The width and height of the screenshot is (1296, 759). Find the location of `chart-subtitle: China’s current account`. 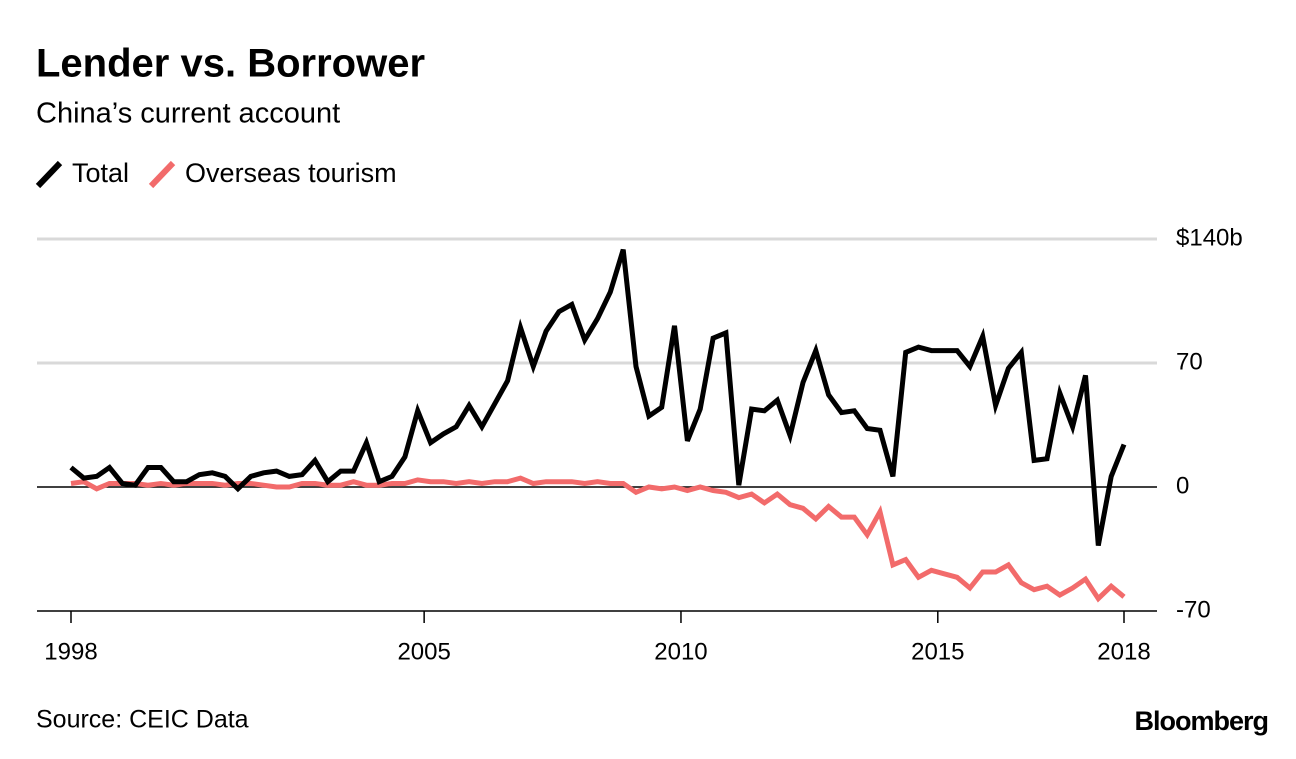

chart-subtitle: China’s current account is located at coordinates (188, 114).